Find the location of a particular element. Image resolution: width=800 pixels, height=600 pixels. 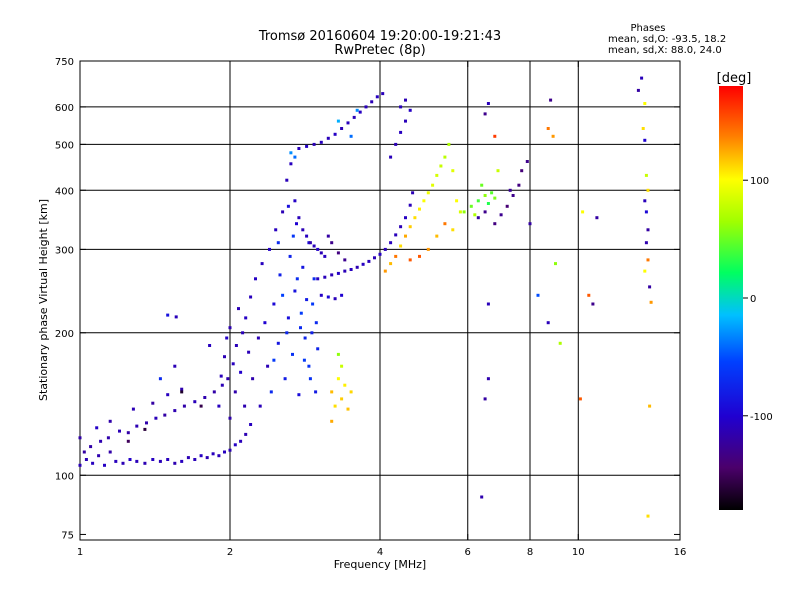

stats-heading: Phases is located at coordinates (647, 28).